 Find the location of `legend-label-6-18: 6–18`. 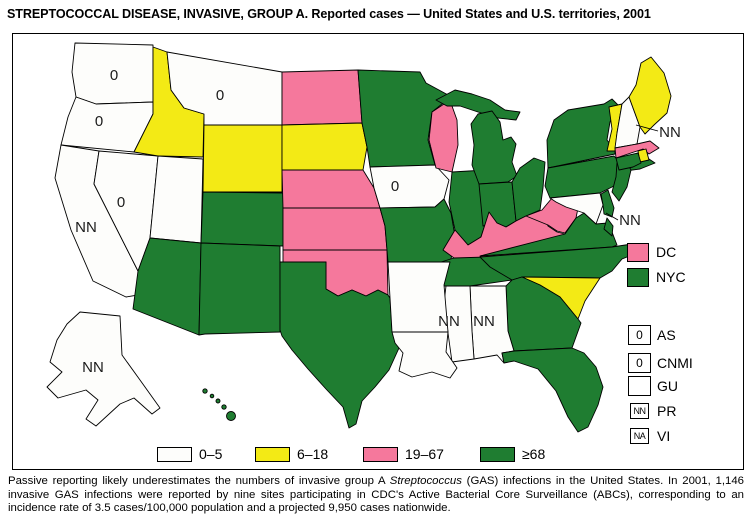

legend-label-6-18: 6–18 is located at coordinates (313, 454).